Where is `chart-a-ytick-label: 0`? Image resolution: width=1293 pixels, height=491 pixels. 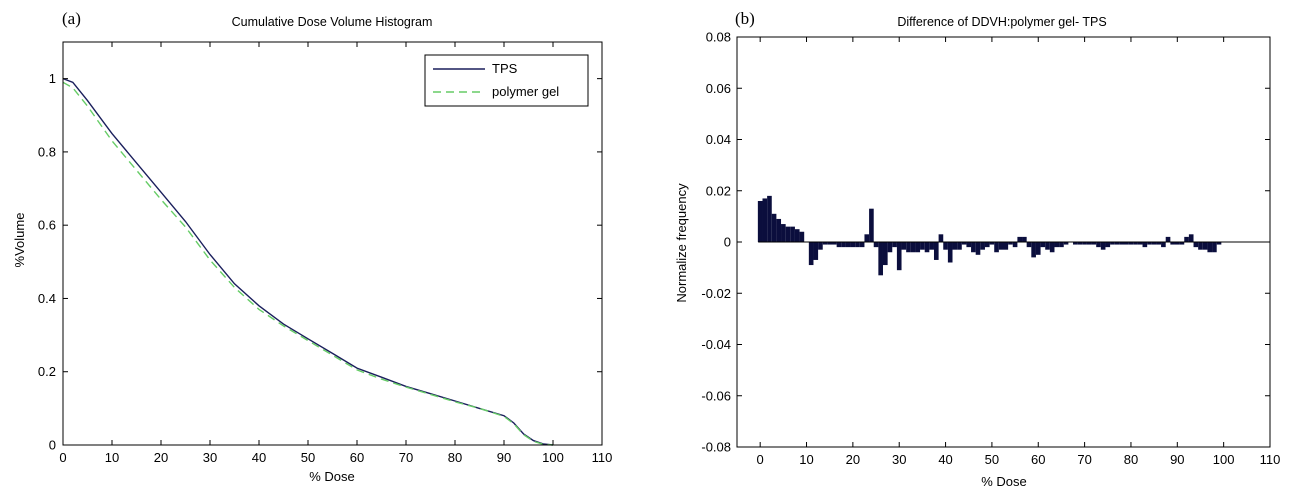 chart-a-ytick-label: 0 is located at coordinates (52, 445).